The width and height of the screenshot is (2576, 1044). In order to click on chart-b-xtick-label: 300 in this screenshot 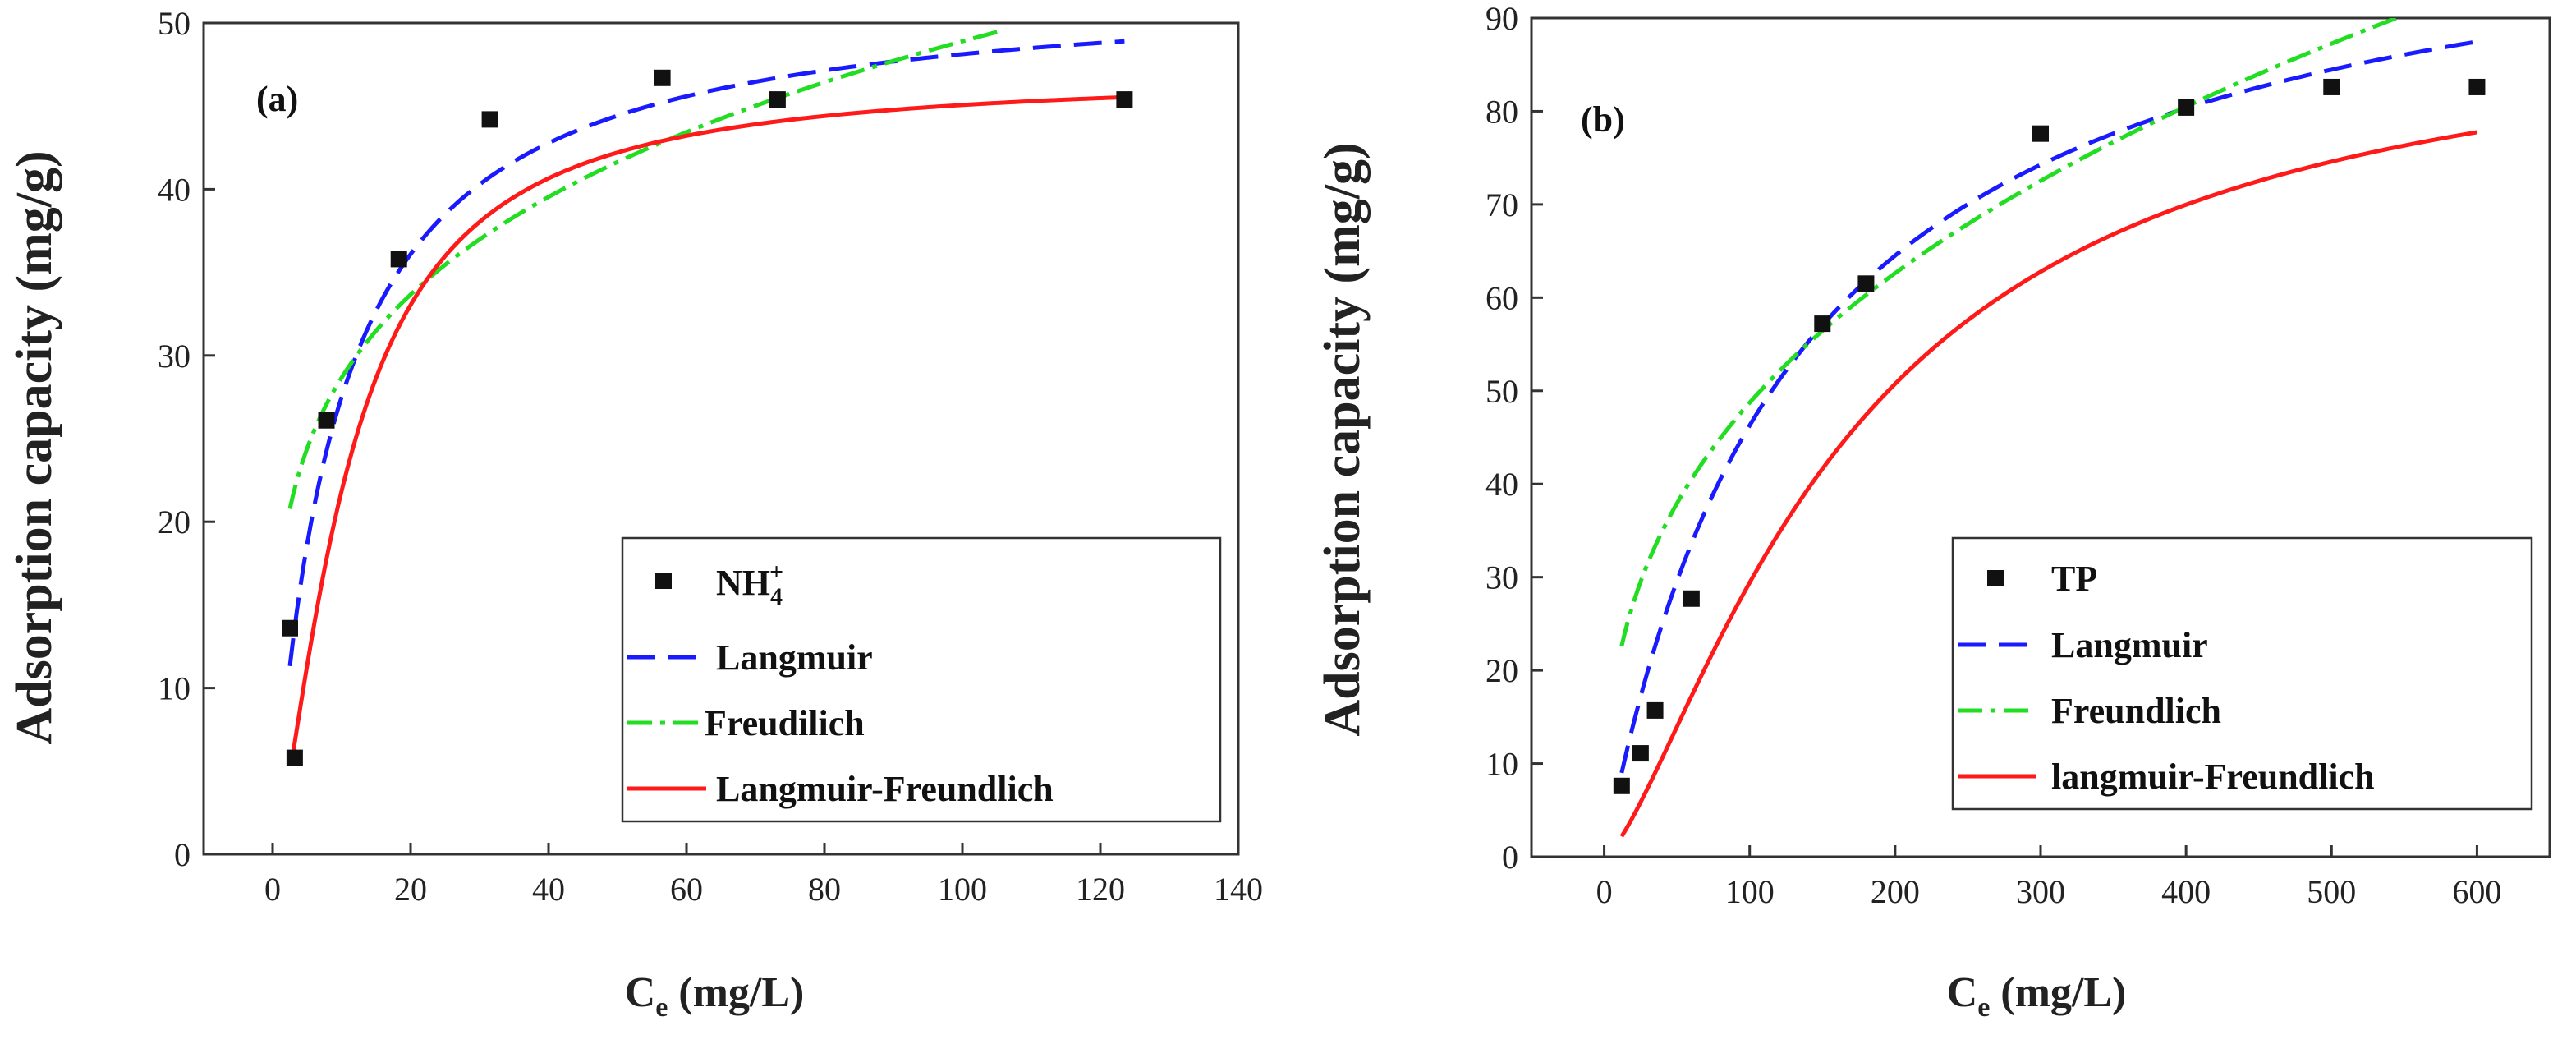, I will do `click(2040, 891)`.